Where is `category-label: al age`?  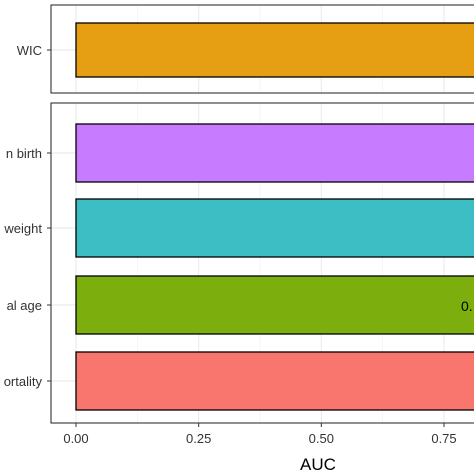
category-label: al age is located at coordinates (24, 305).